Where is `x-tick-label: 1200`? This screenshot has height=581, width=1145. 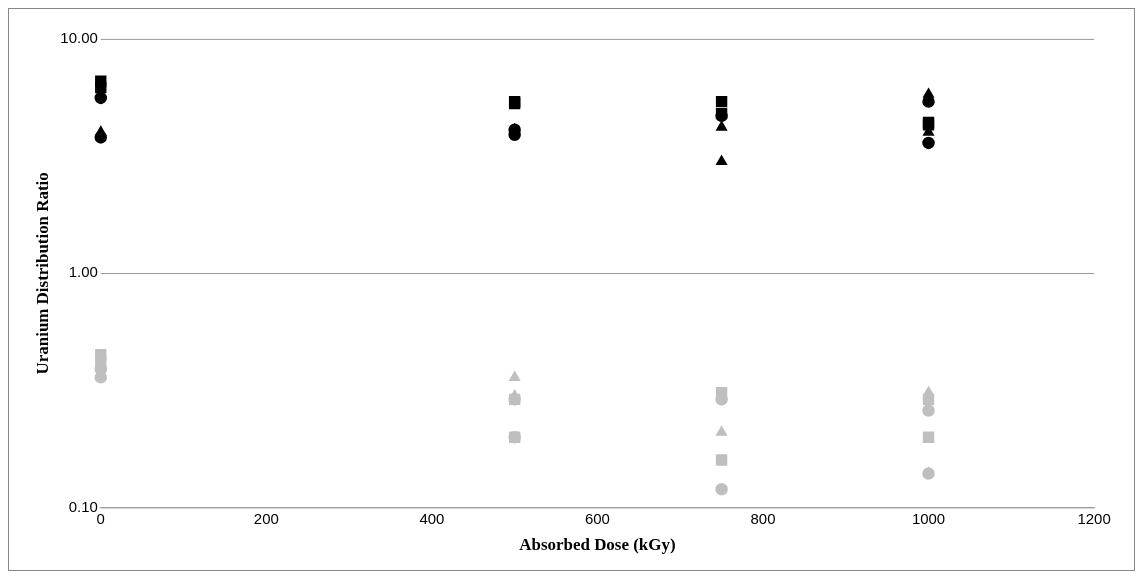
x-tick-label: 1200 is located at coordinates (1094, 518).